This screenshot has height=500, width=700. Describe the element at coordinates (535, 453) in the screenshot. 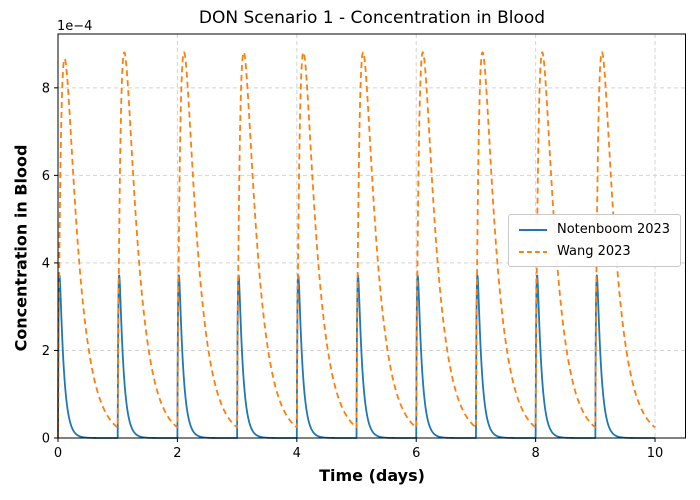

I see `x-tick-label: 8` at that location.